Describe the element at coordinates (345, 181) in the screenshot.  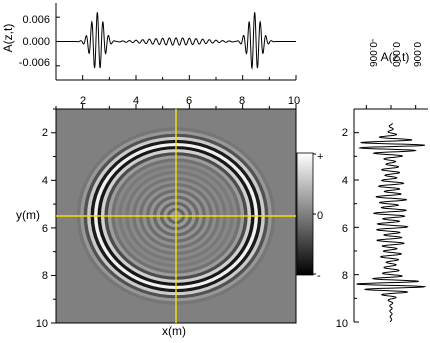
I see `side-ytick-label: 4` at that location.